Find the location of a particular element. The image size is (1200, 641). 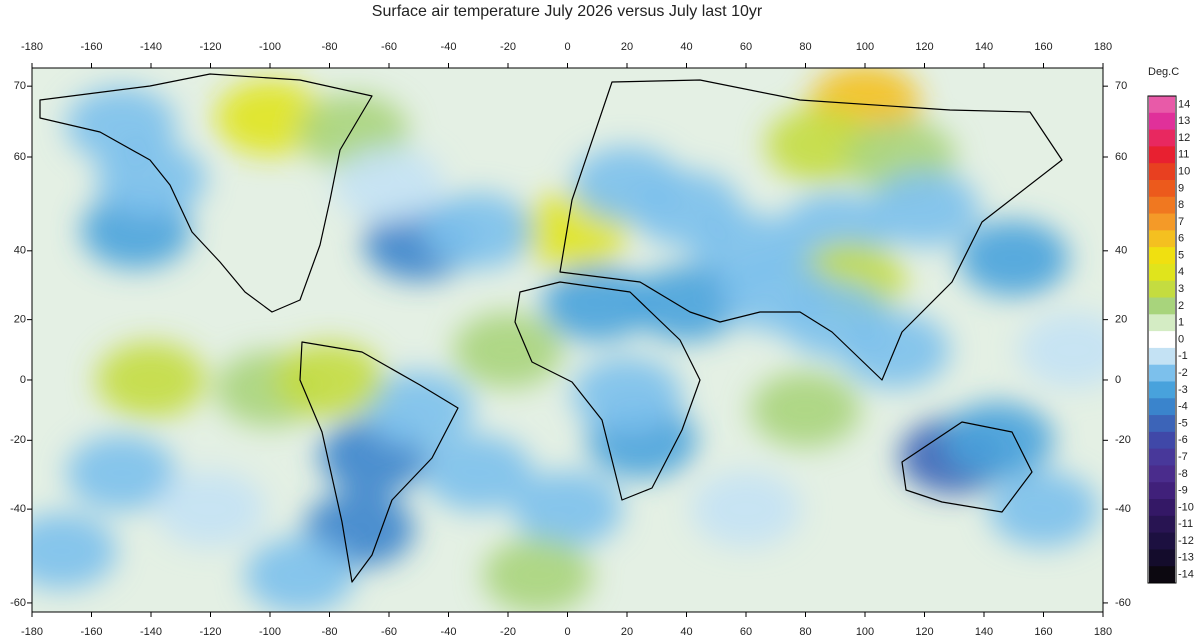

colorbar-tick-label: -12 is located at coordinates (1186, 541).